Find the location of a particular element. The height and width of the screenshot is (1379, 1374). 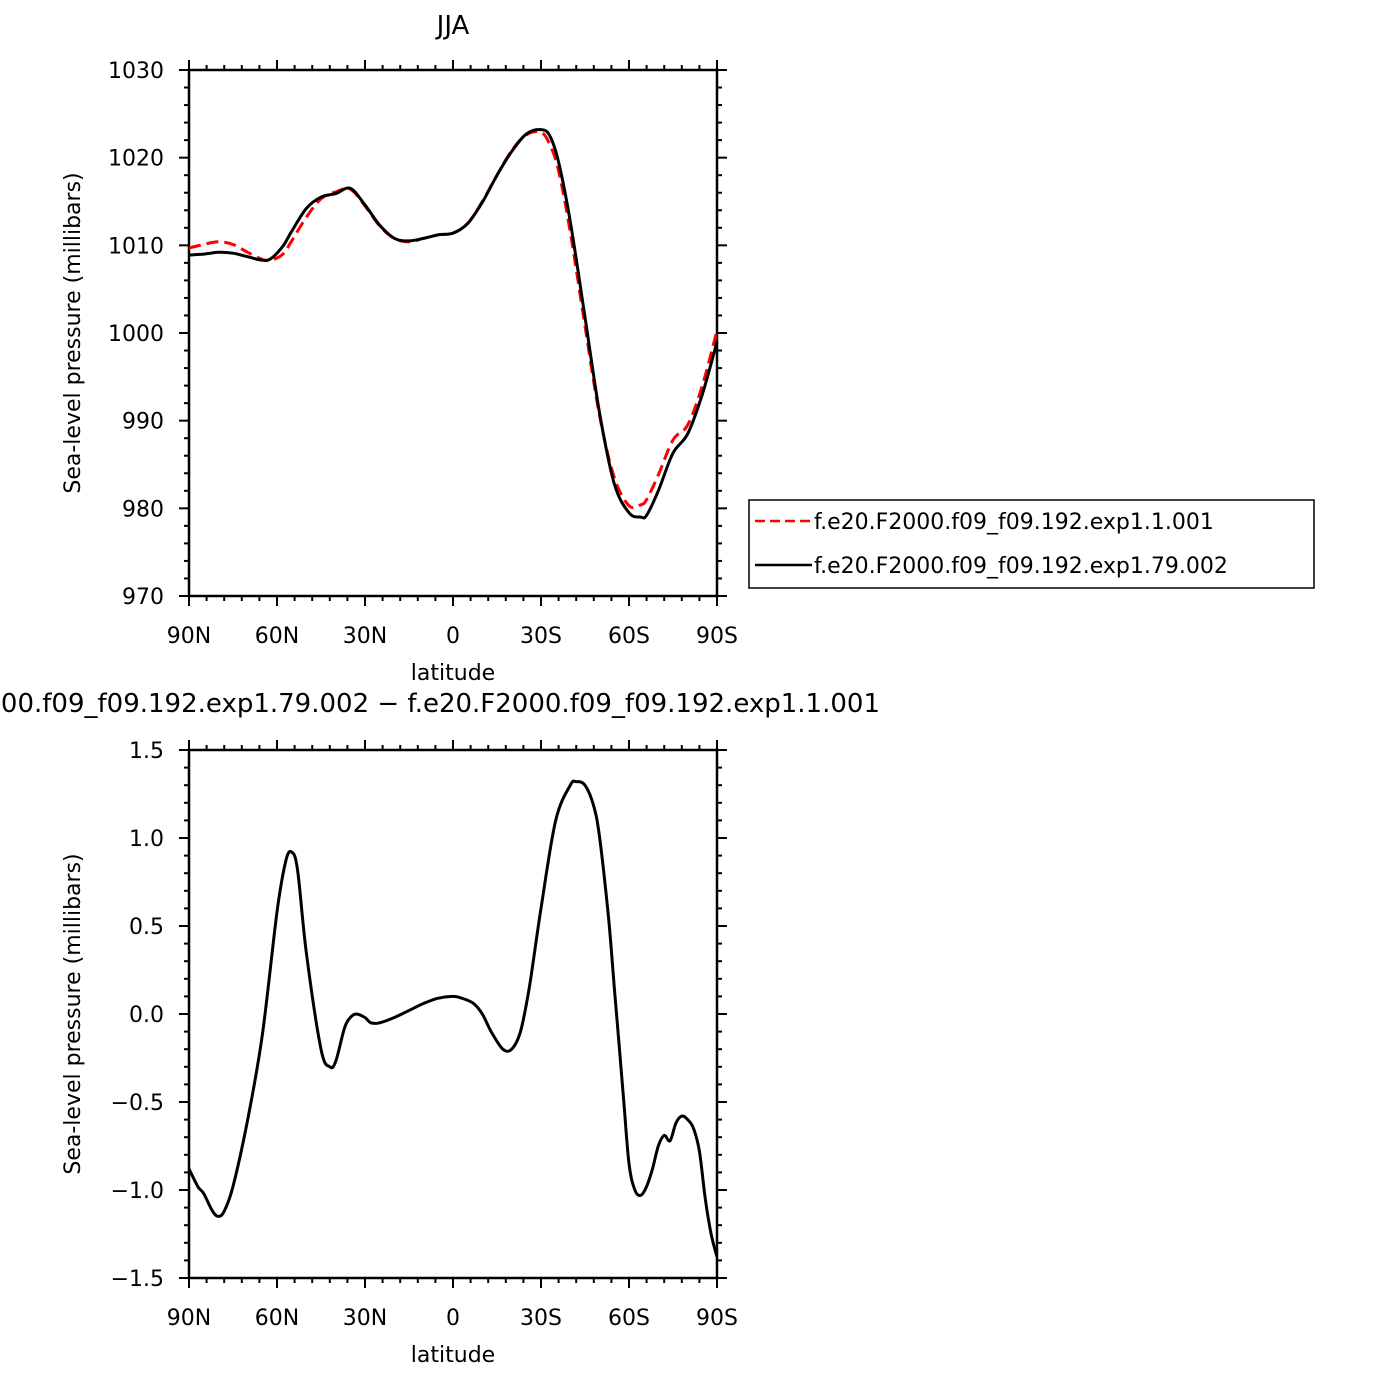

y-tick-label: 1010 is located at coordinates (136, 246).